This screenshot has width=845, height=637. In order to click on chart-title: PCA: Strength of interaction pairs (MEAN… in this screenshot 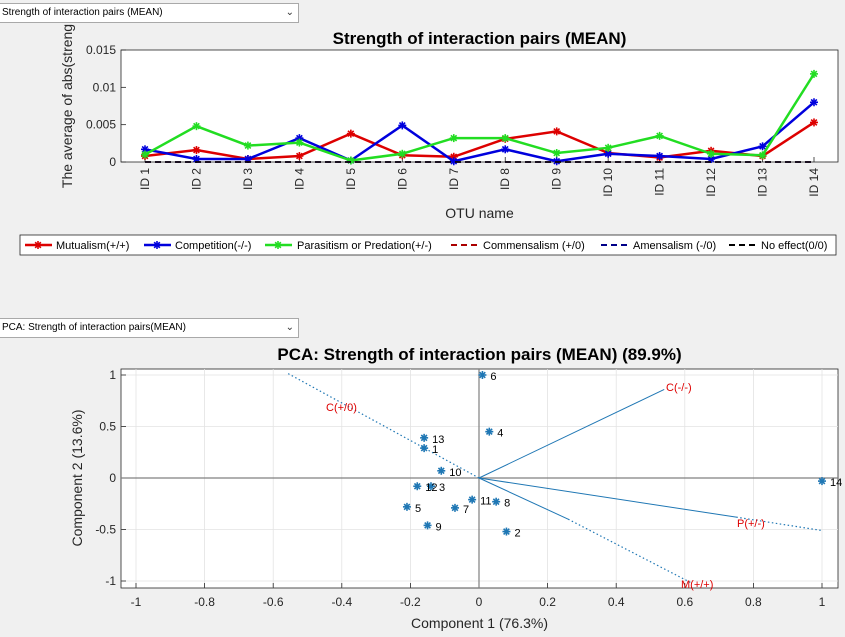, I will do `click(479, 354)`.